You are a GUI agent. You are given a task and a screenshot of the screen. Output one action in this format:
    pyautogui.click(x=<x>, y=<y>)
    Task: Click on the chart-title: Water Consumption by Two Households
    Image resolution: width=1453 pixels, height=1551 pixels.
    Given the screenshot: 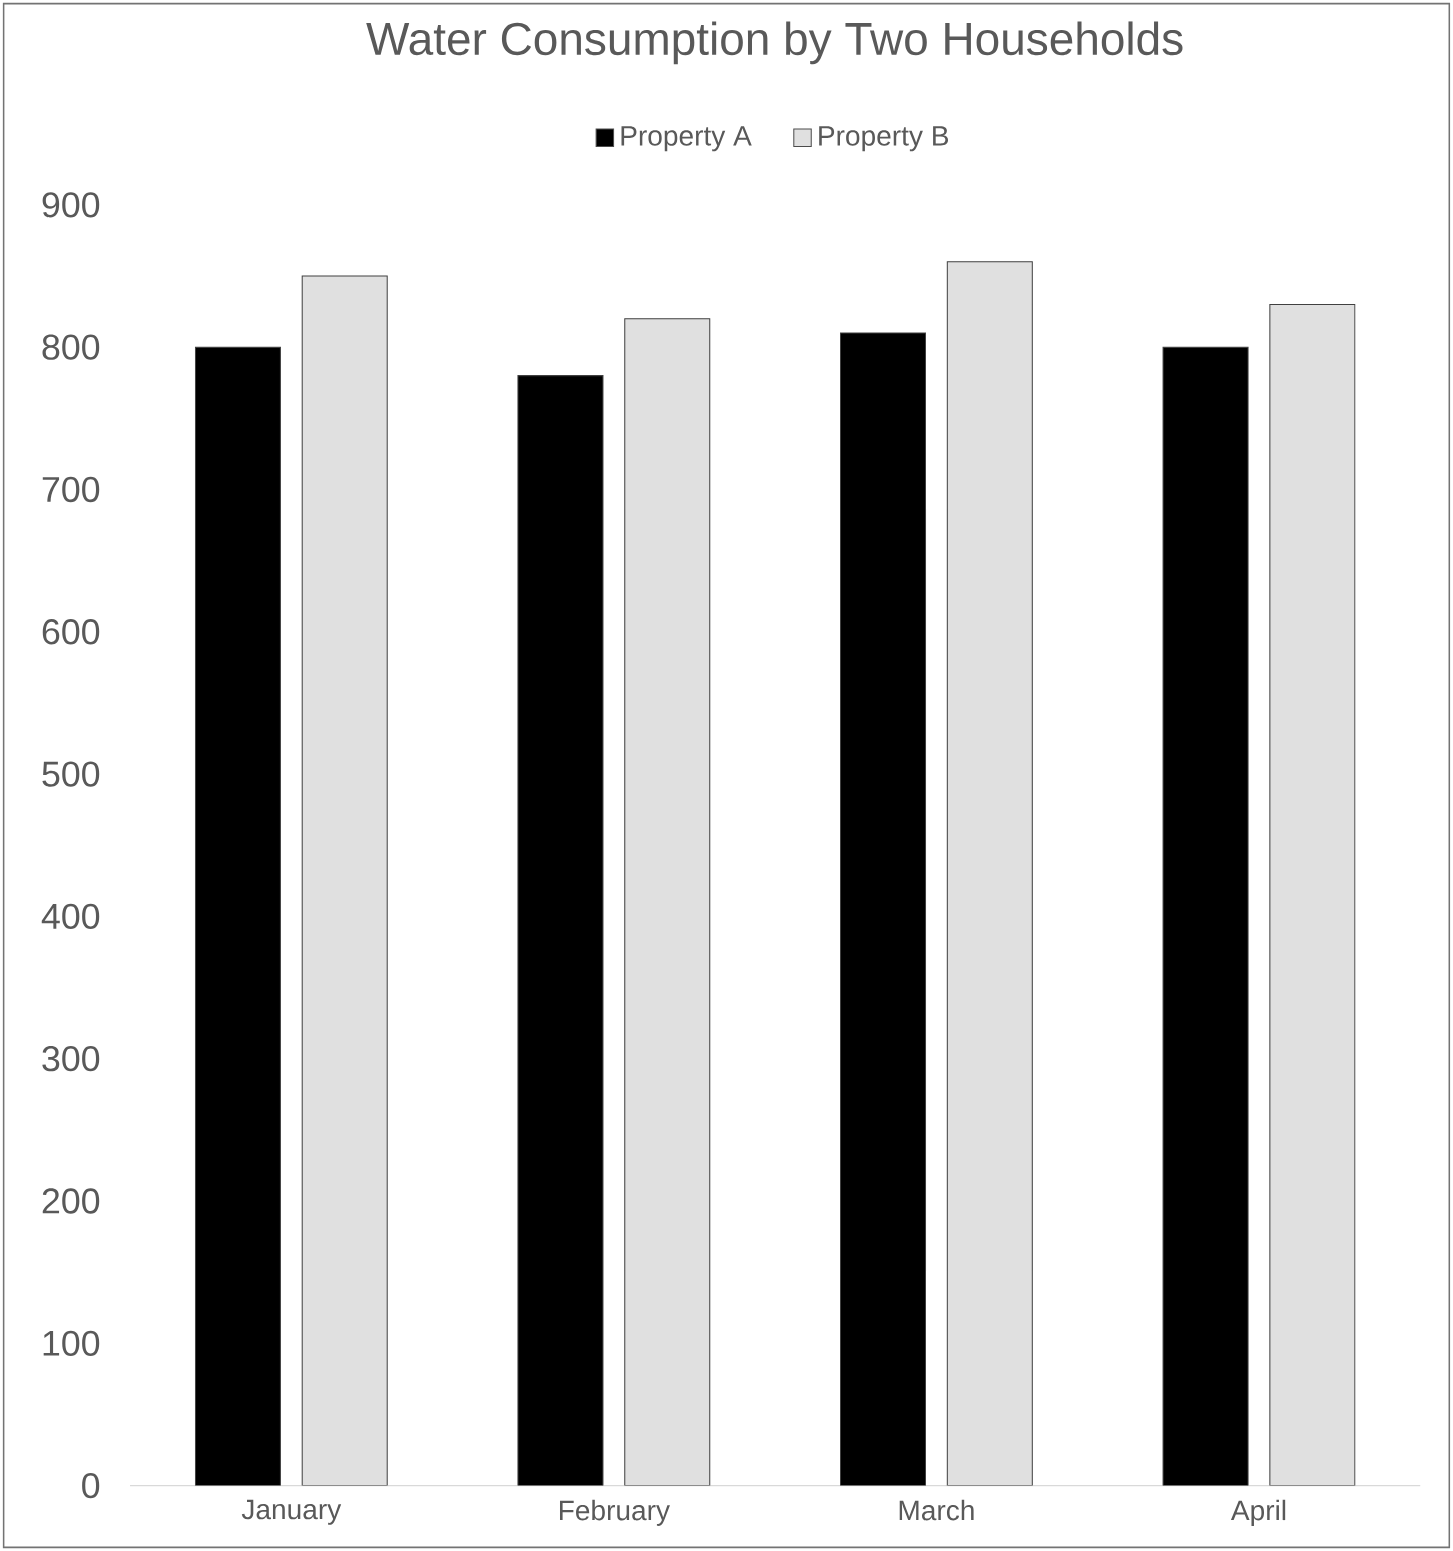 What is the action you would take?
    pyautogui.click(x=774, y=43)
    